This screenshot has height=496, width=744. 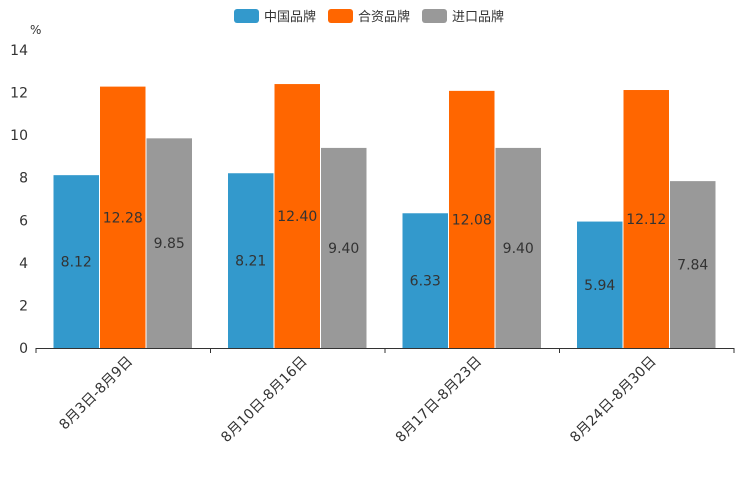 I want to click on x-tick-label: 8月17日-8月23日, so click(x=439, y=400).